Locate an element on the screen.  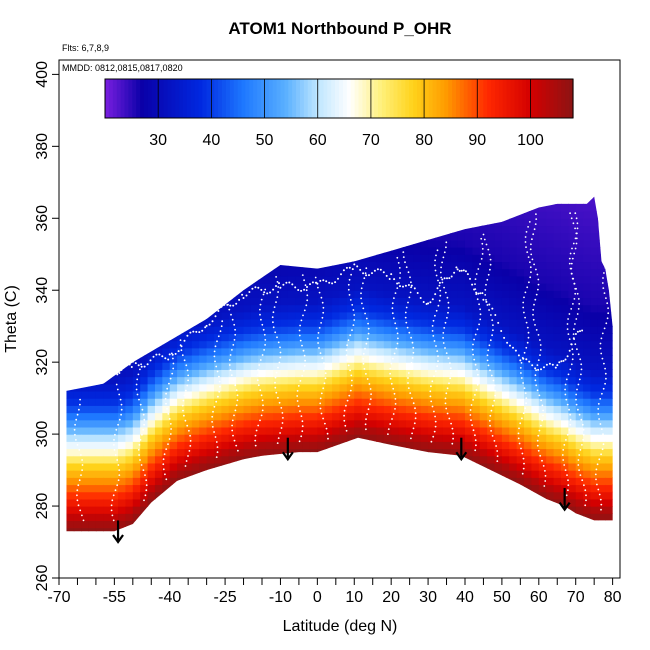
colorbar-tick-label: 30 is located at coordinates (158, 140).